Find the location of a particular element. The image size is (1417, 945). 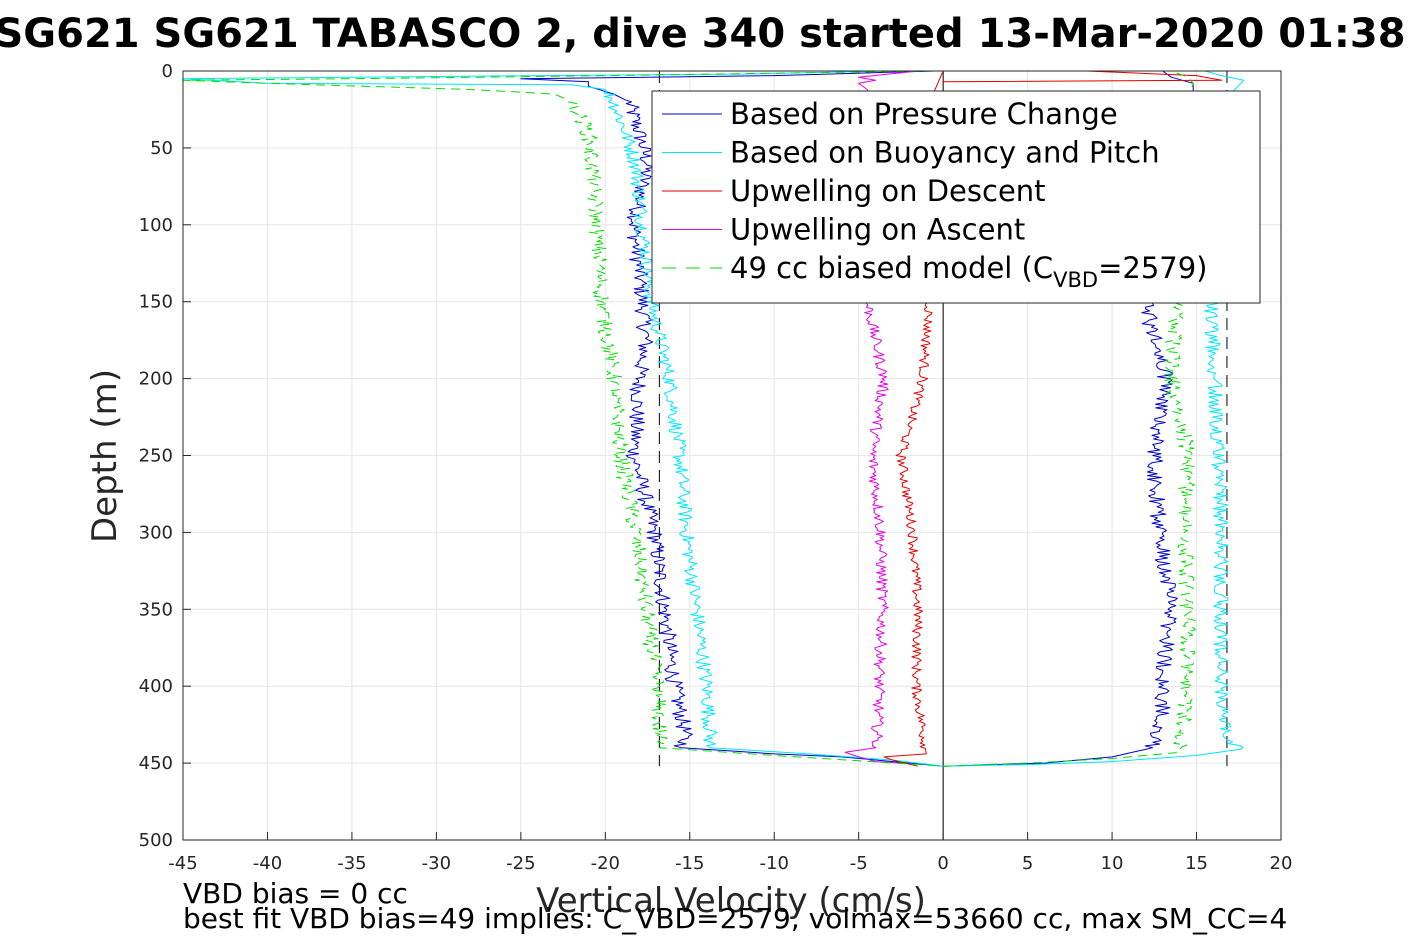

x-tick-label: -10 is located at coordinates (774, 863).